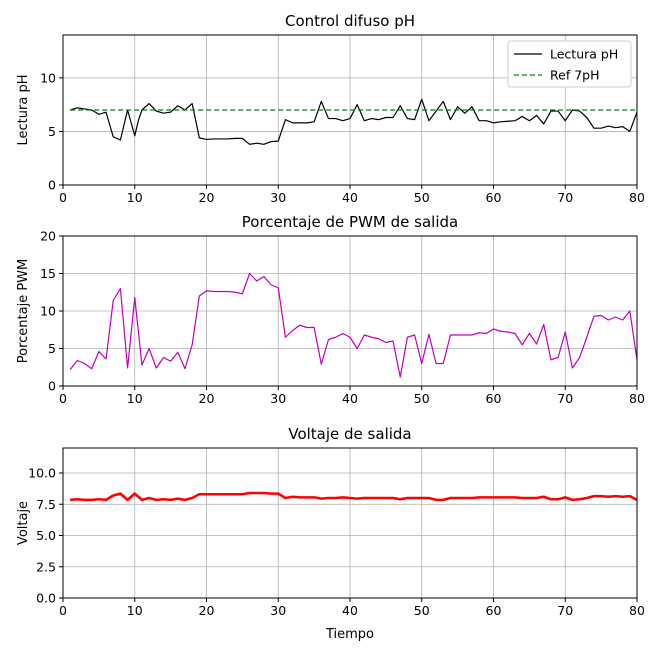 The width and height of the screenshot is (664, 651). Describe the element at coordinates (353, 325) in the screenshot. I see `series-line-panel2` at that location.